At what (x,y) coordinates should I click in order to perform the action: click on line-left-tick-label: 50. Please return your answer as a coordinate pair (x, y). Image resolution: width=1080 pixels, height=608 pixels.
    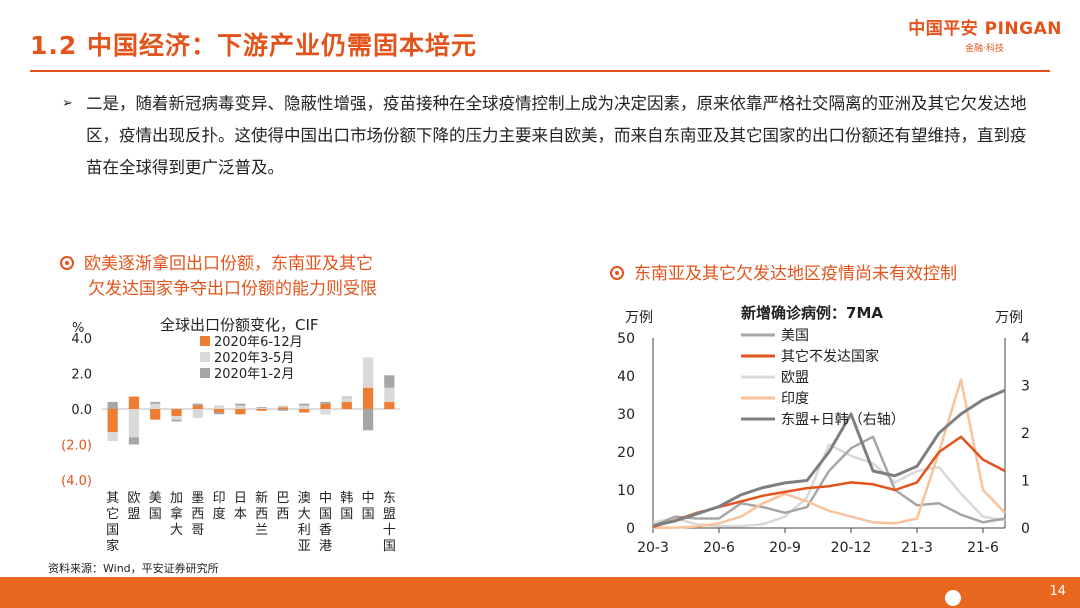
    Looking at the image, I should click on (626, 339).